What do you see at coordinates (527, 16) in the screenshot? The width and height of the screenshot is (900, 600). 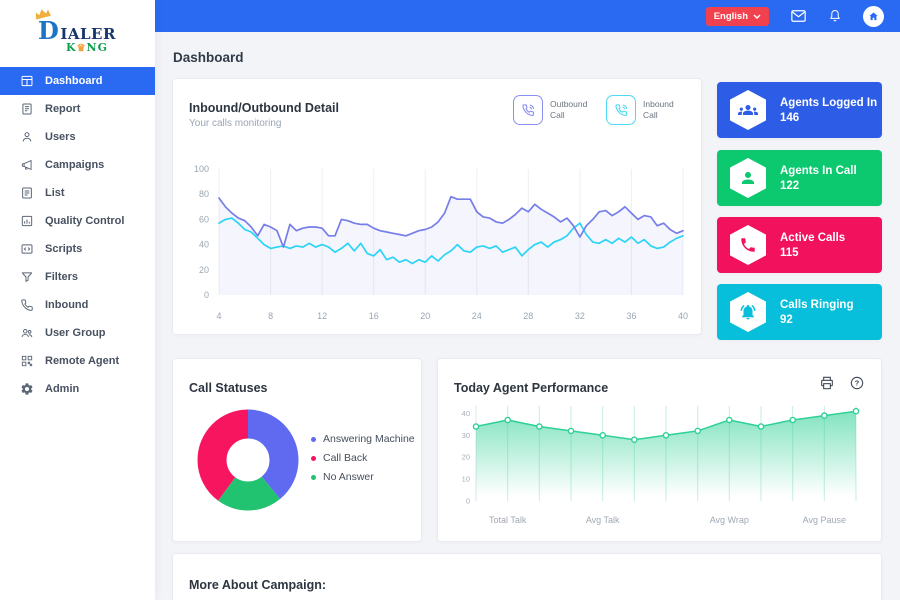 I see `topbar: English` at bounding box center [527, 16].